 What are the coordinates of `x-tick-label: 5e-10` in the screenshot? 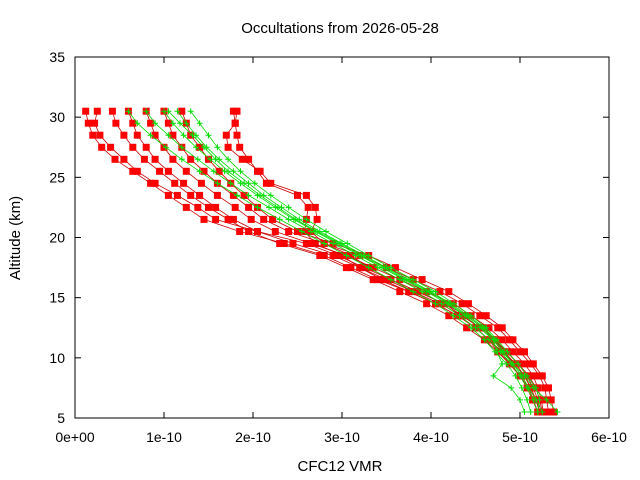 It's located at (520, 437).